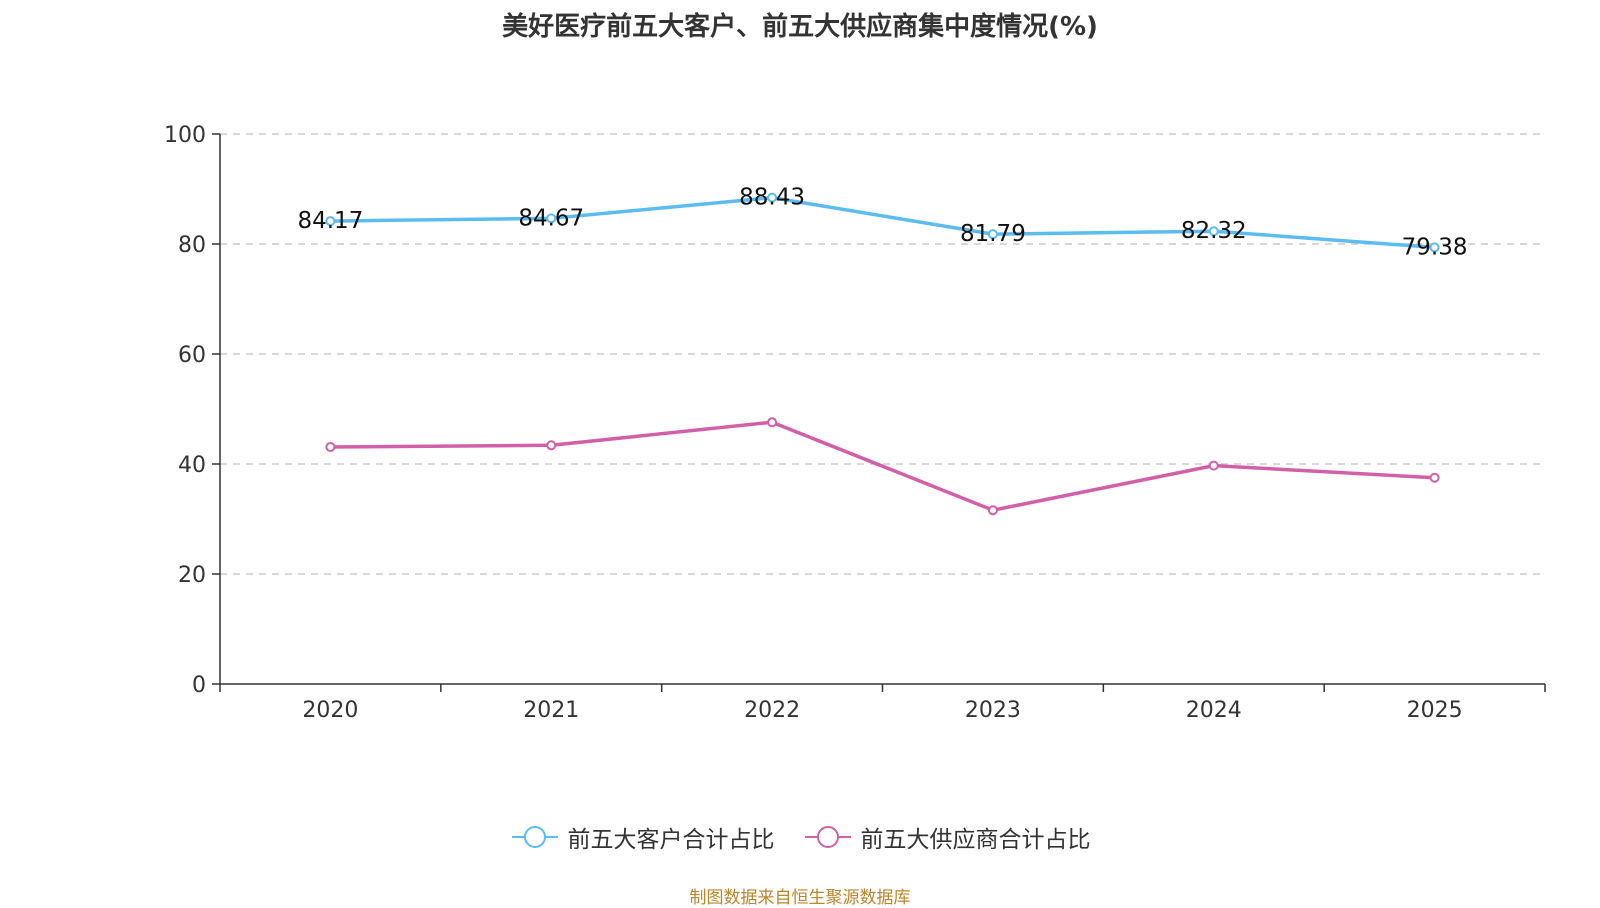  I want to click on x-tick-label: 2021, so click(551, 710).